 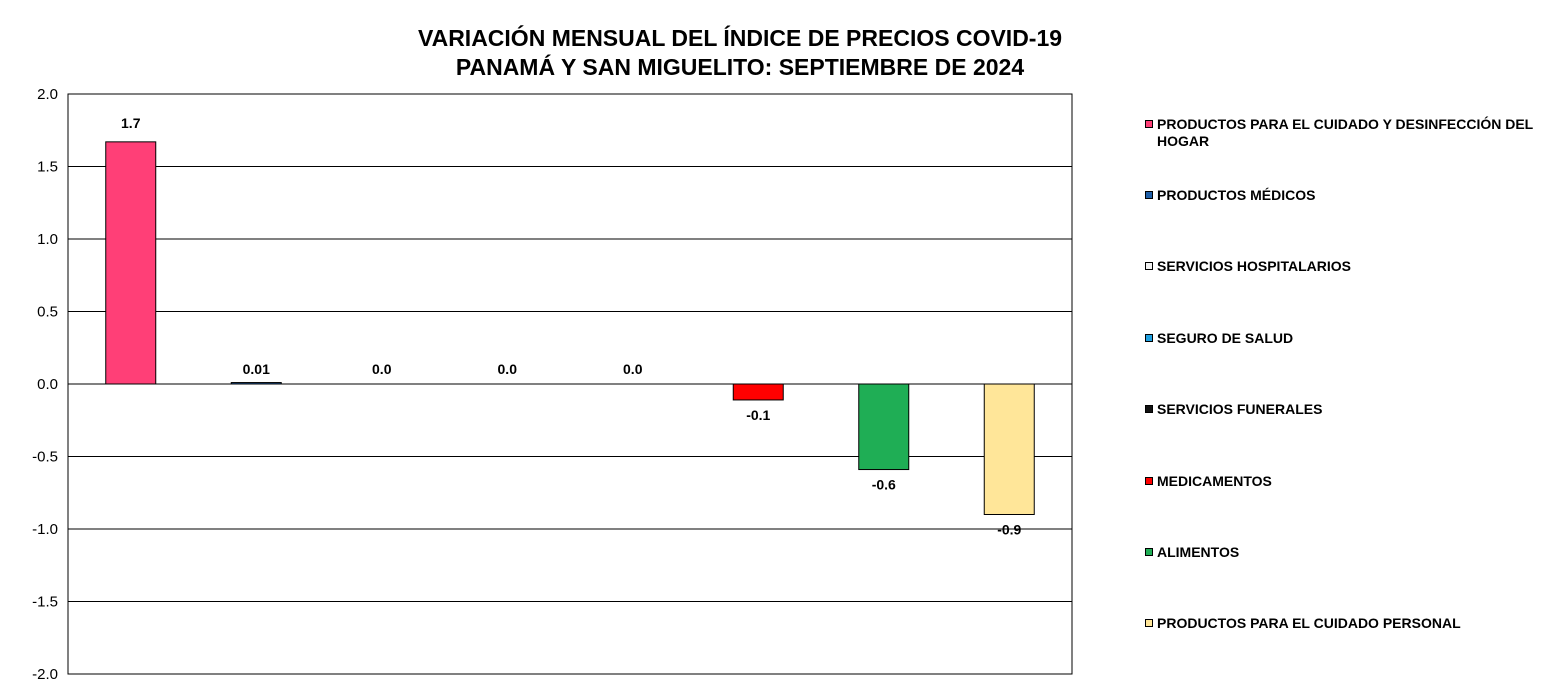 I want to click on legend-label: MEDICAMENTOS, so click(x=1214, y=481).